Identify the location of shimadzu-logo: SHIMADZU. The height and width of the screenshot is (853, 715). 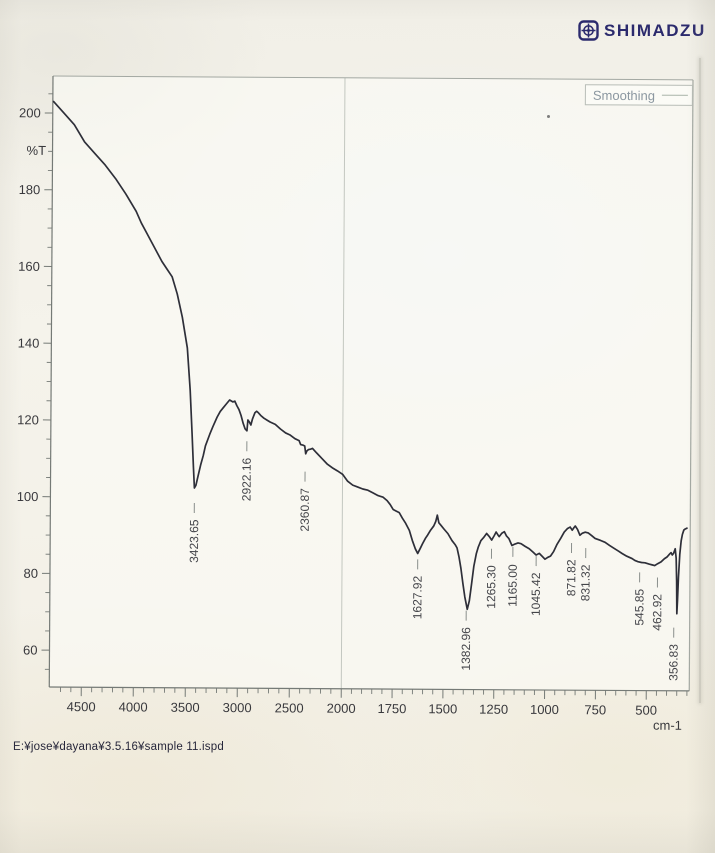
(642, 30).